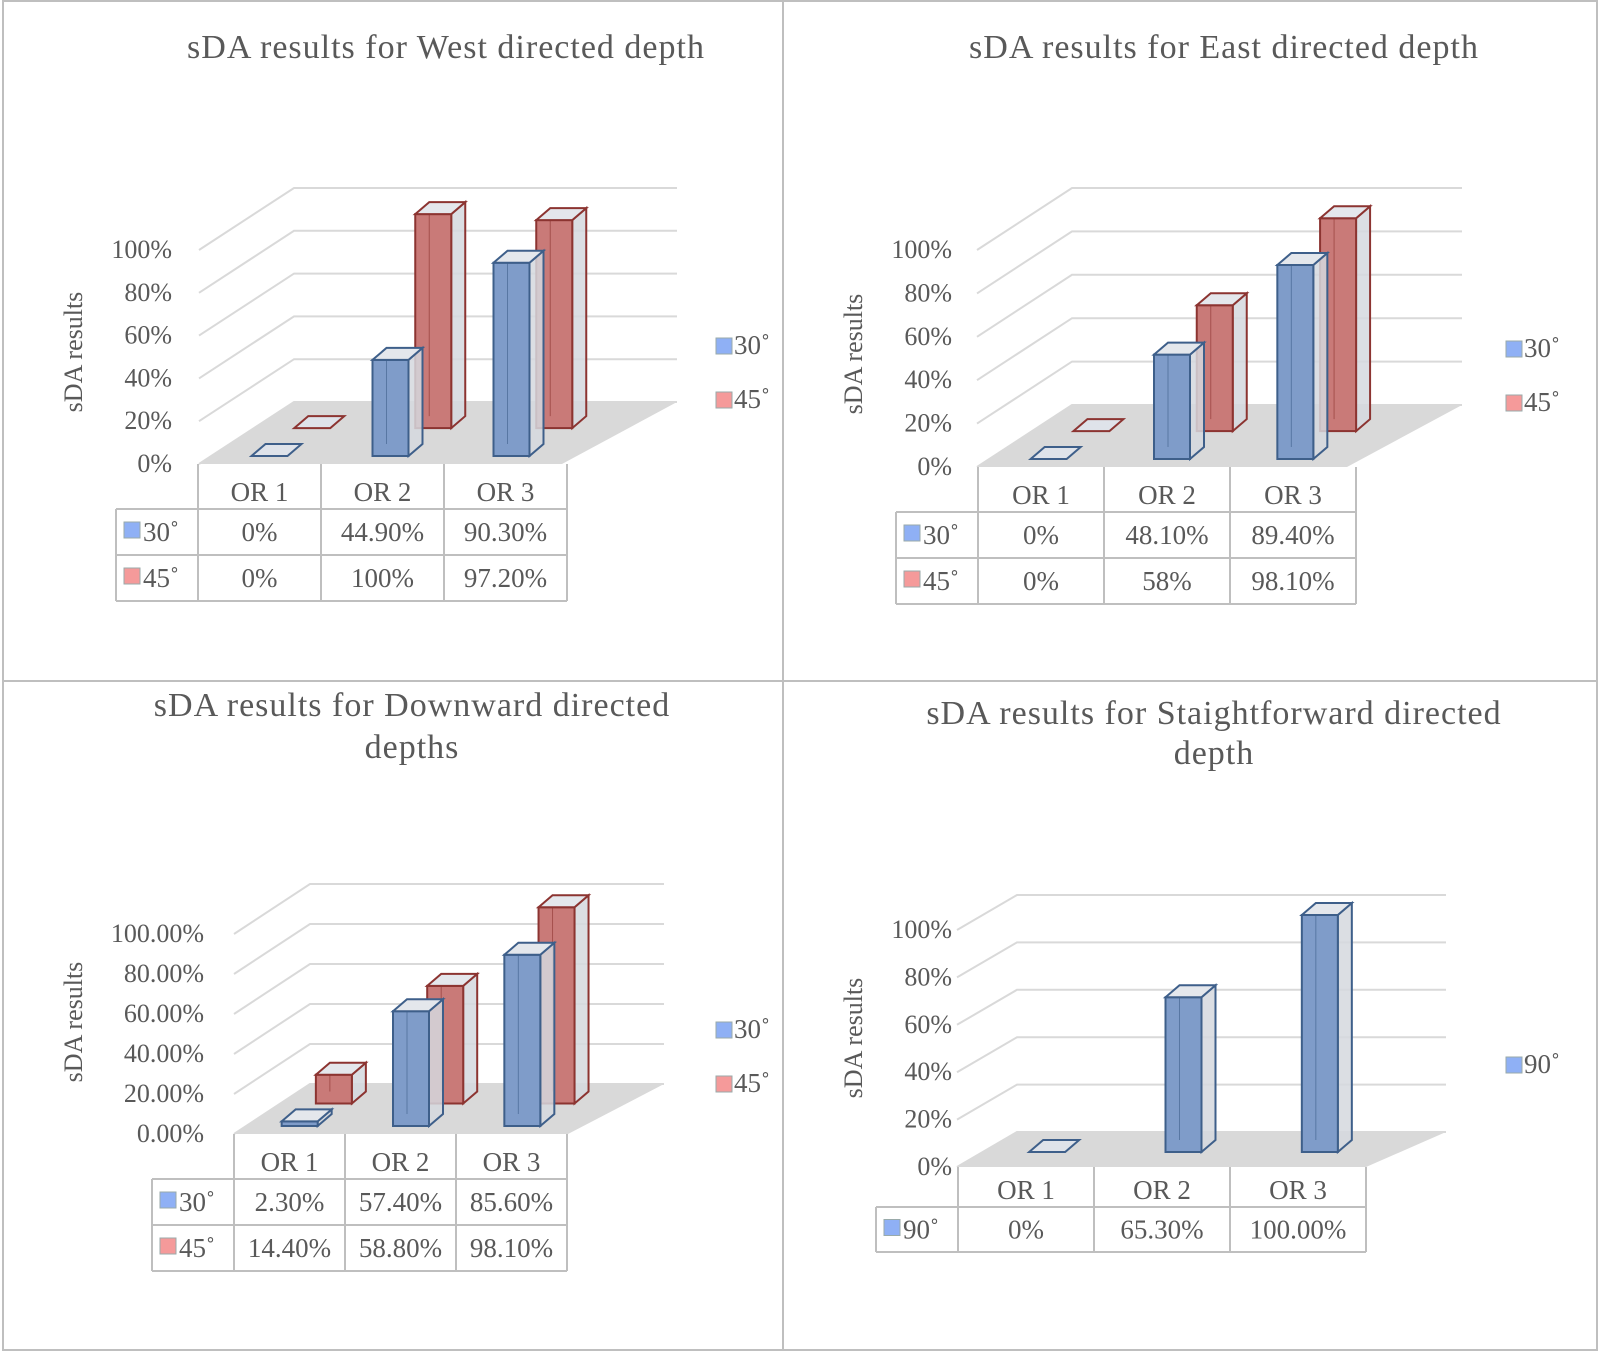 This screenshot has width=1600, height=1353. Describe the element at coordinates (928, 976) in the screenshot. I see `y-tick-label: 80%` at that location.